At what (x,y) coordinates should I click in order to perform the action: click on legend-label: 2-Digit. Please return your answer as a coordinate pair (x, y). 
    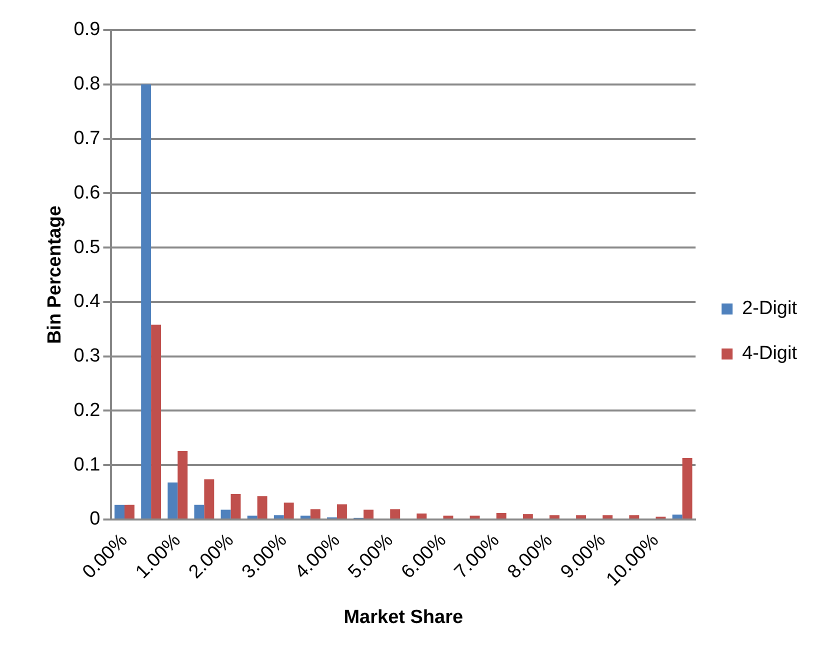
    Looking at the image, I should click on (770, 309).